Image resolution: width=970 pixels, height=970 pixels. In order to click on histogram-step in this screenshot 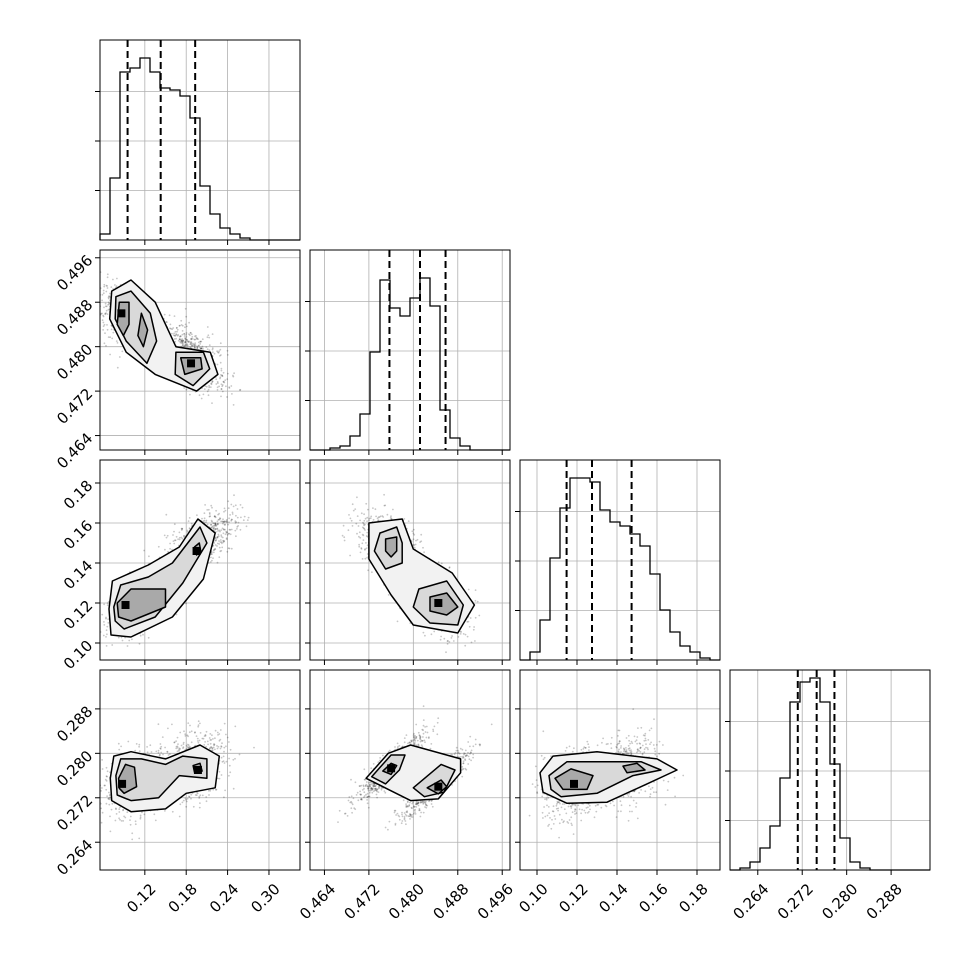, I will do `click(199, 149)`.